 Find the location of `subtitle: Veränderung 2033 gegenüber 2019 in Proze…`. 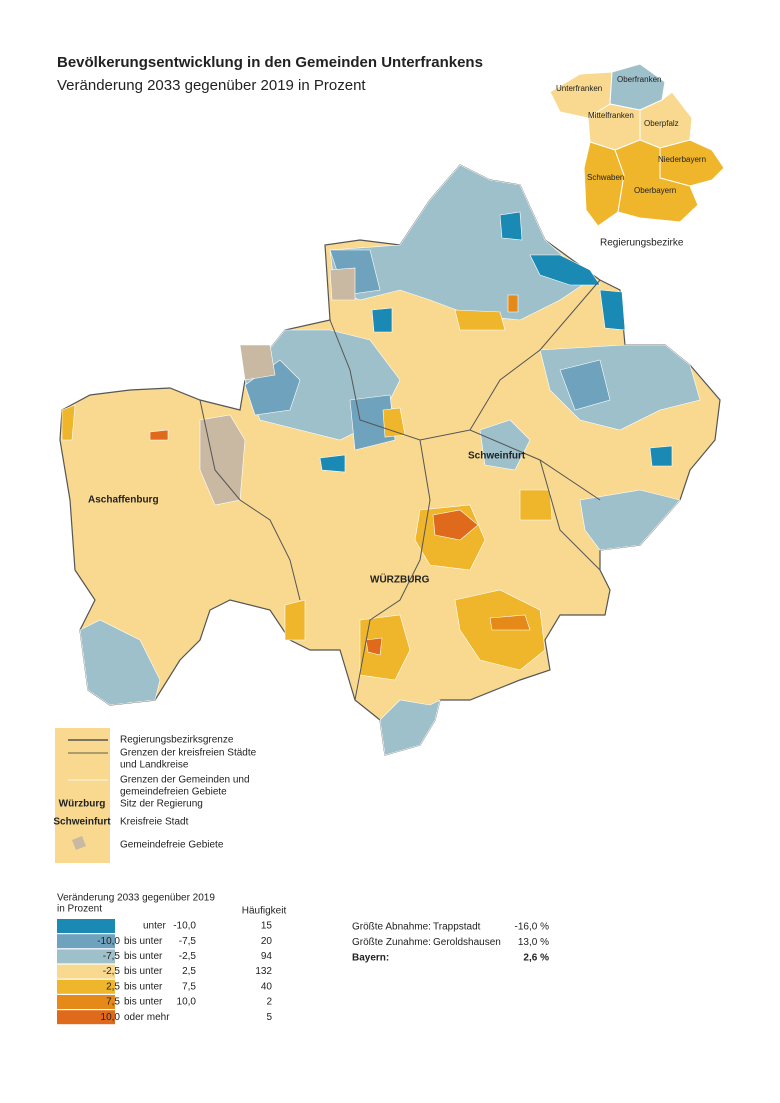

subtitle: Veränderung 2033 gegenüber 2019 in Proze… is located at coordinates (211, 85).